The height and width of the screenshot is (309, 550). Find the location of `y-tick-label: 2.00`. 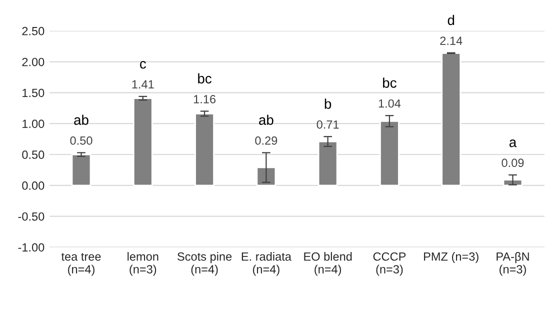

y-tick-label: 2.00 is located at coordinates (33, 62).